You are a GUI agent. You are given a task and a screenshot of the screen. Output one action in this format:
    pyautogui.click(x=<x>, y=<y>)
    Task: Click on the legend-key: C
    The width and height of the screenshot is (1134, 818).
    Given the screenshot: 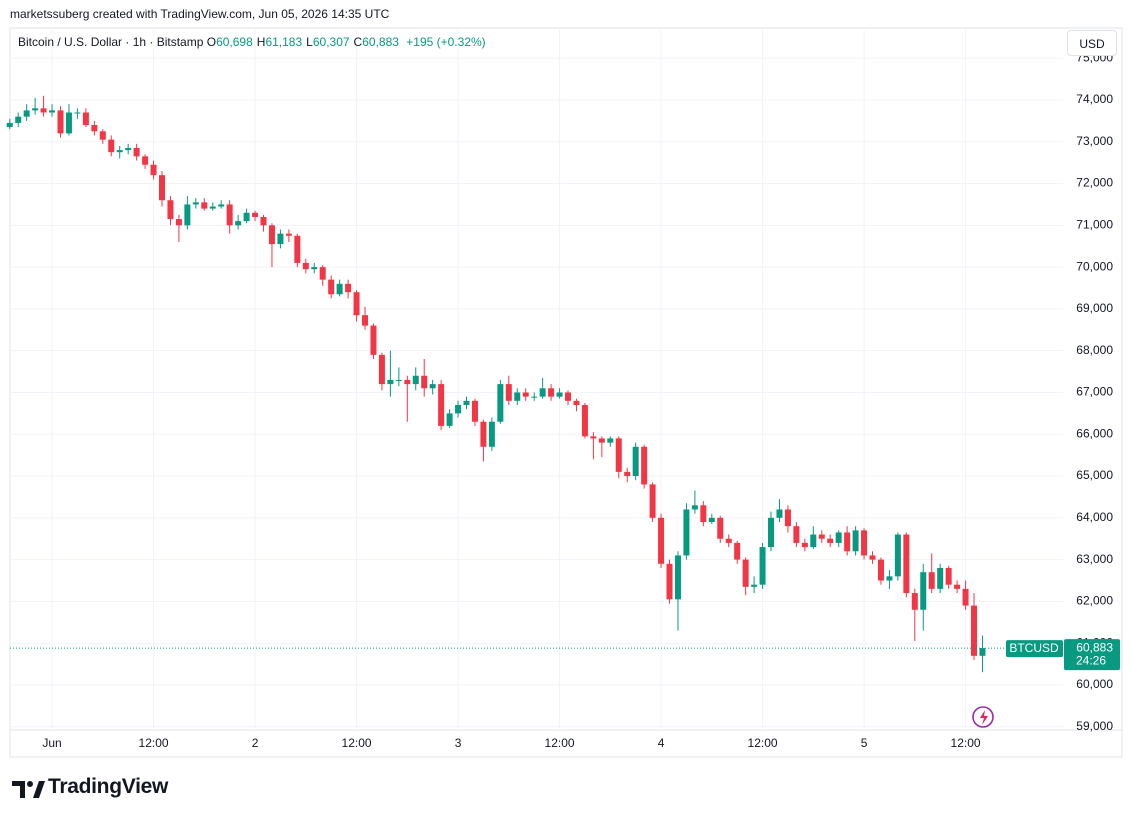 What is the action you would take?
    pyautogui.click(x=358, y=42)
    